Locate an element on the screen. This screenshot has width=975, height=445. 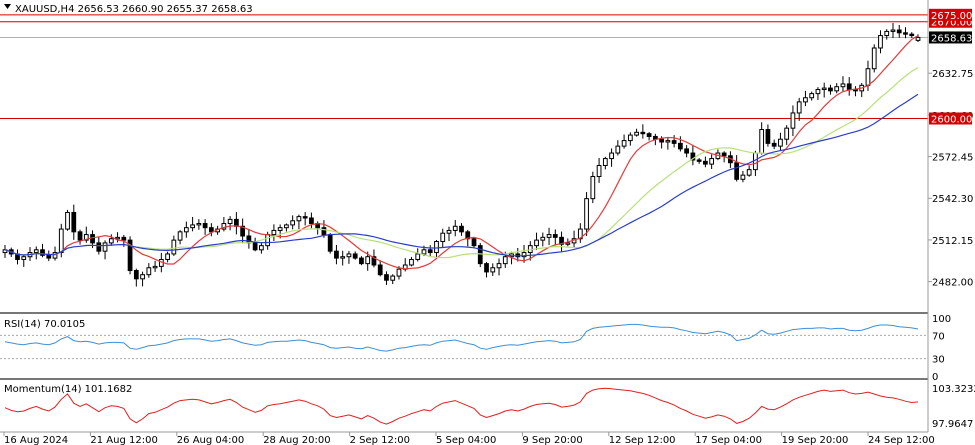
rsi-axis: 100 70 30 0 is located at coordinates (941, 348).